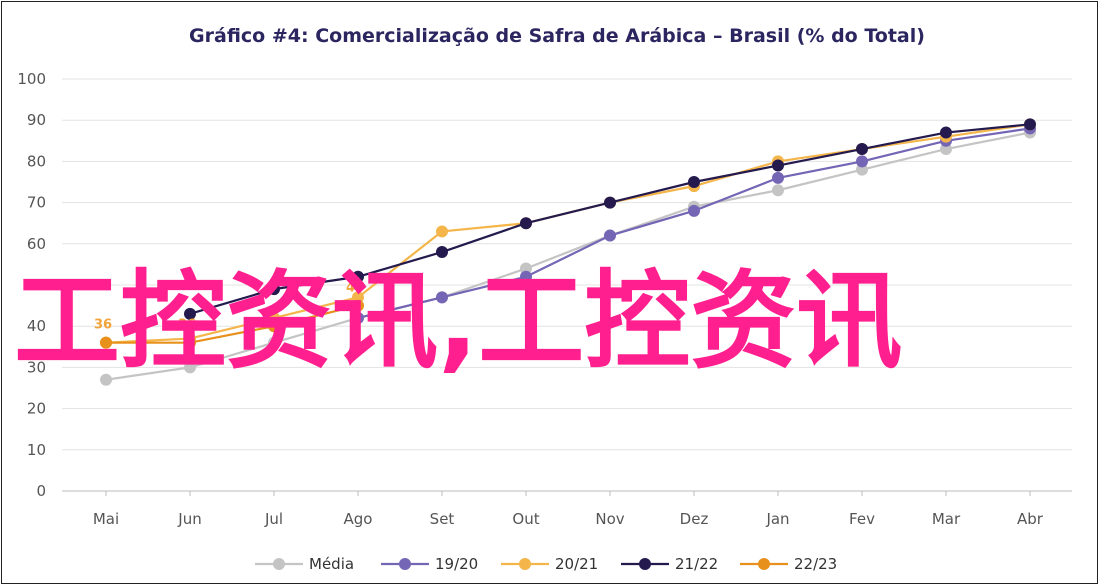  What do you see at coordinates (696, 564) in the screenshot?
I see `legend-label: 21/22` at bounding box center [696, 564].